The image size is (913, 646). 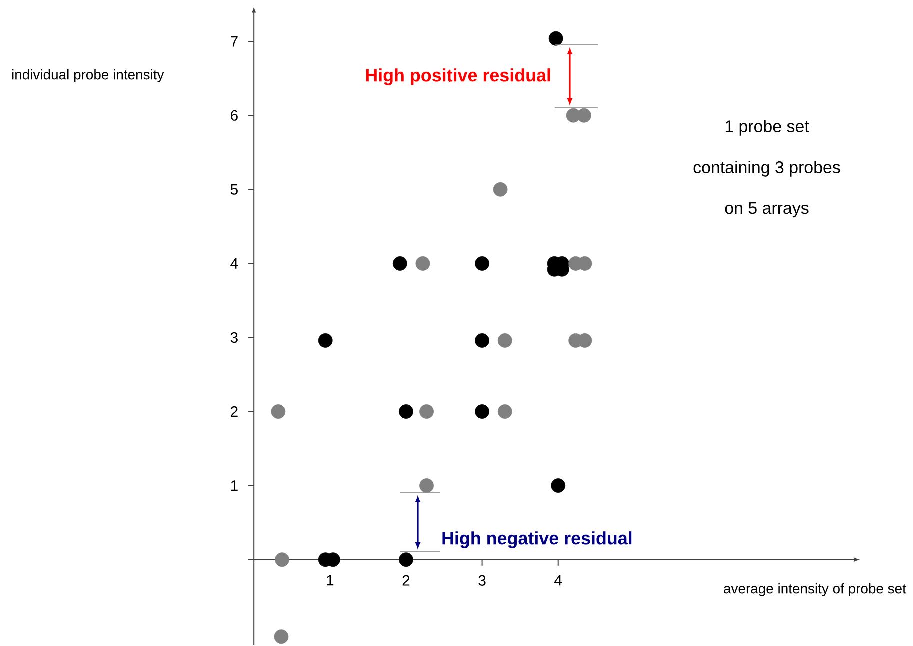 What do you see at coordinates (767, 210) in the screenshot?
I see `annotation: on 5 arrays` at bounding box center [767, 210].